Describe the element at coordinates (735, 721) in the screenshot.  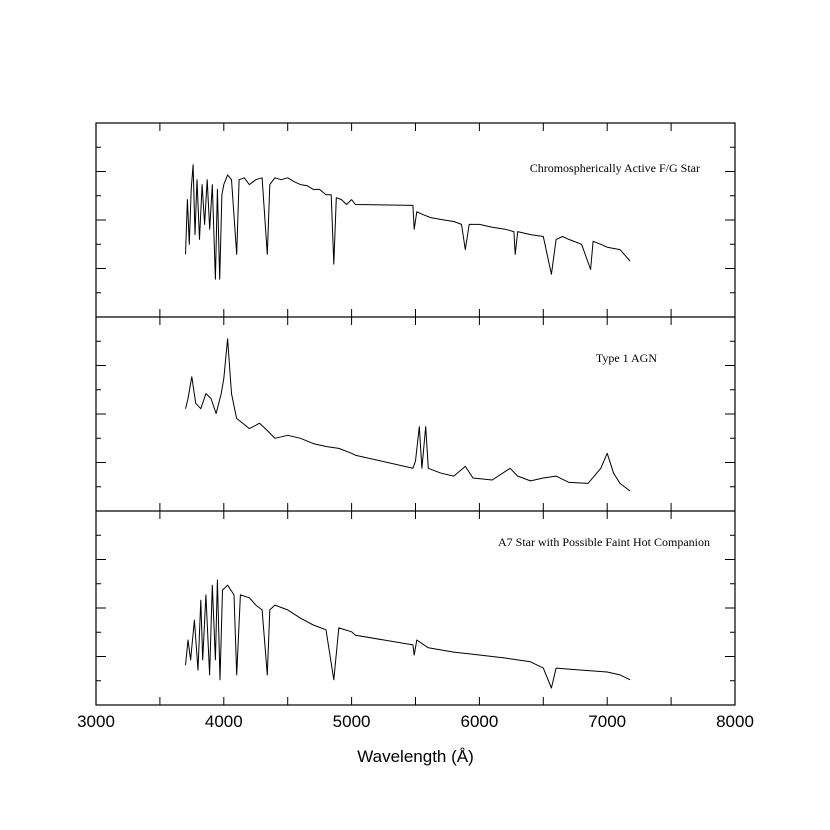
I see `x-tick-label: 8000` at that location.